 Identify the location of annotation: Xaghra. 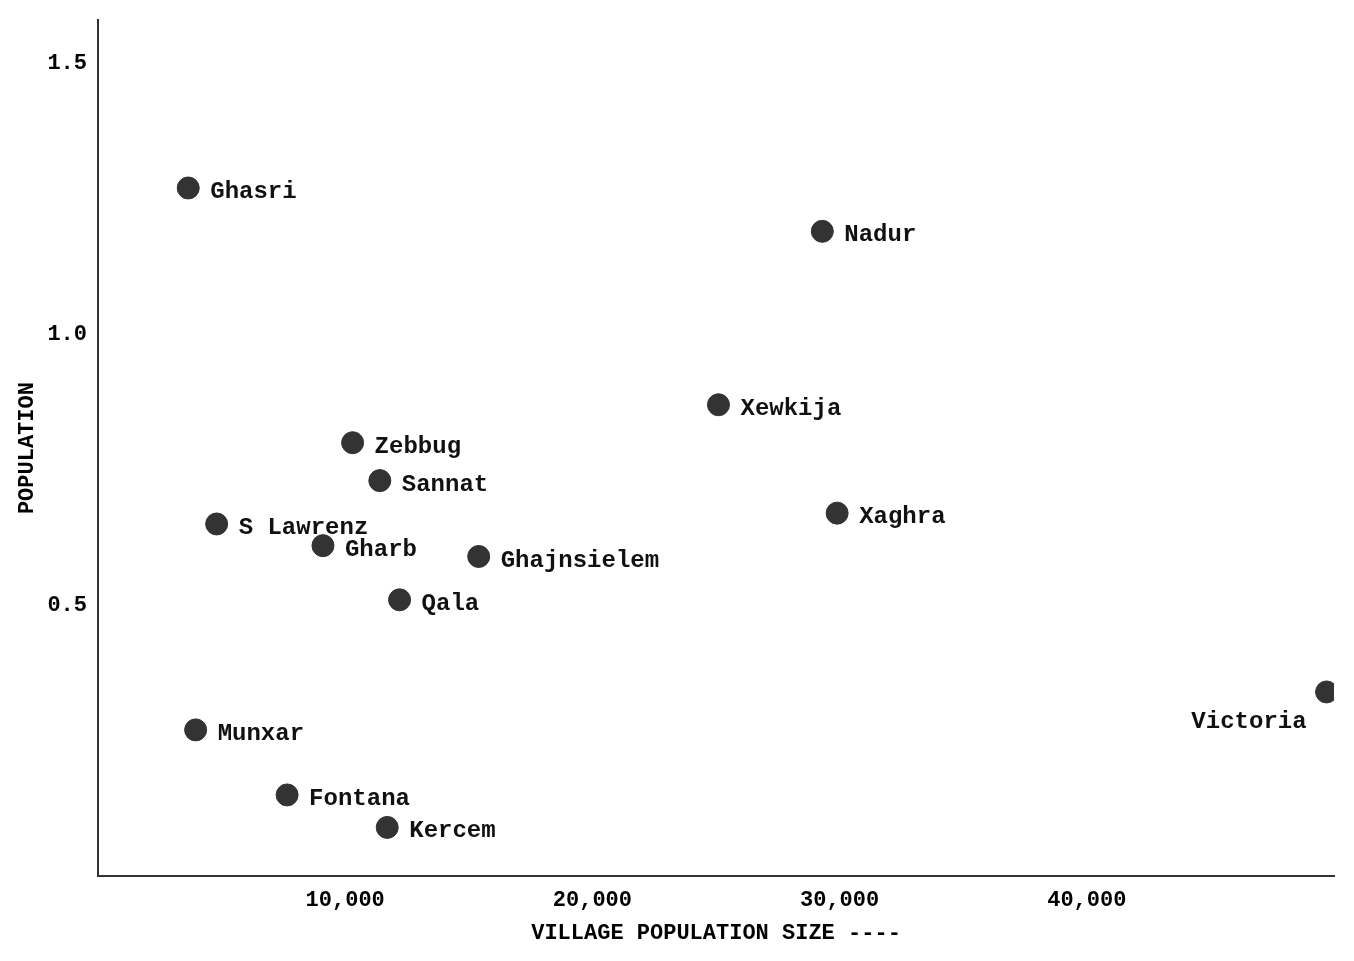
(902, 517).